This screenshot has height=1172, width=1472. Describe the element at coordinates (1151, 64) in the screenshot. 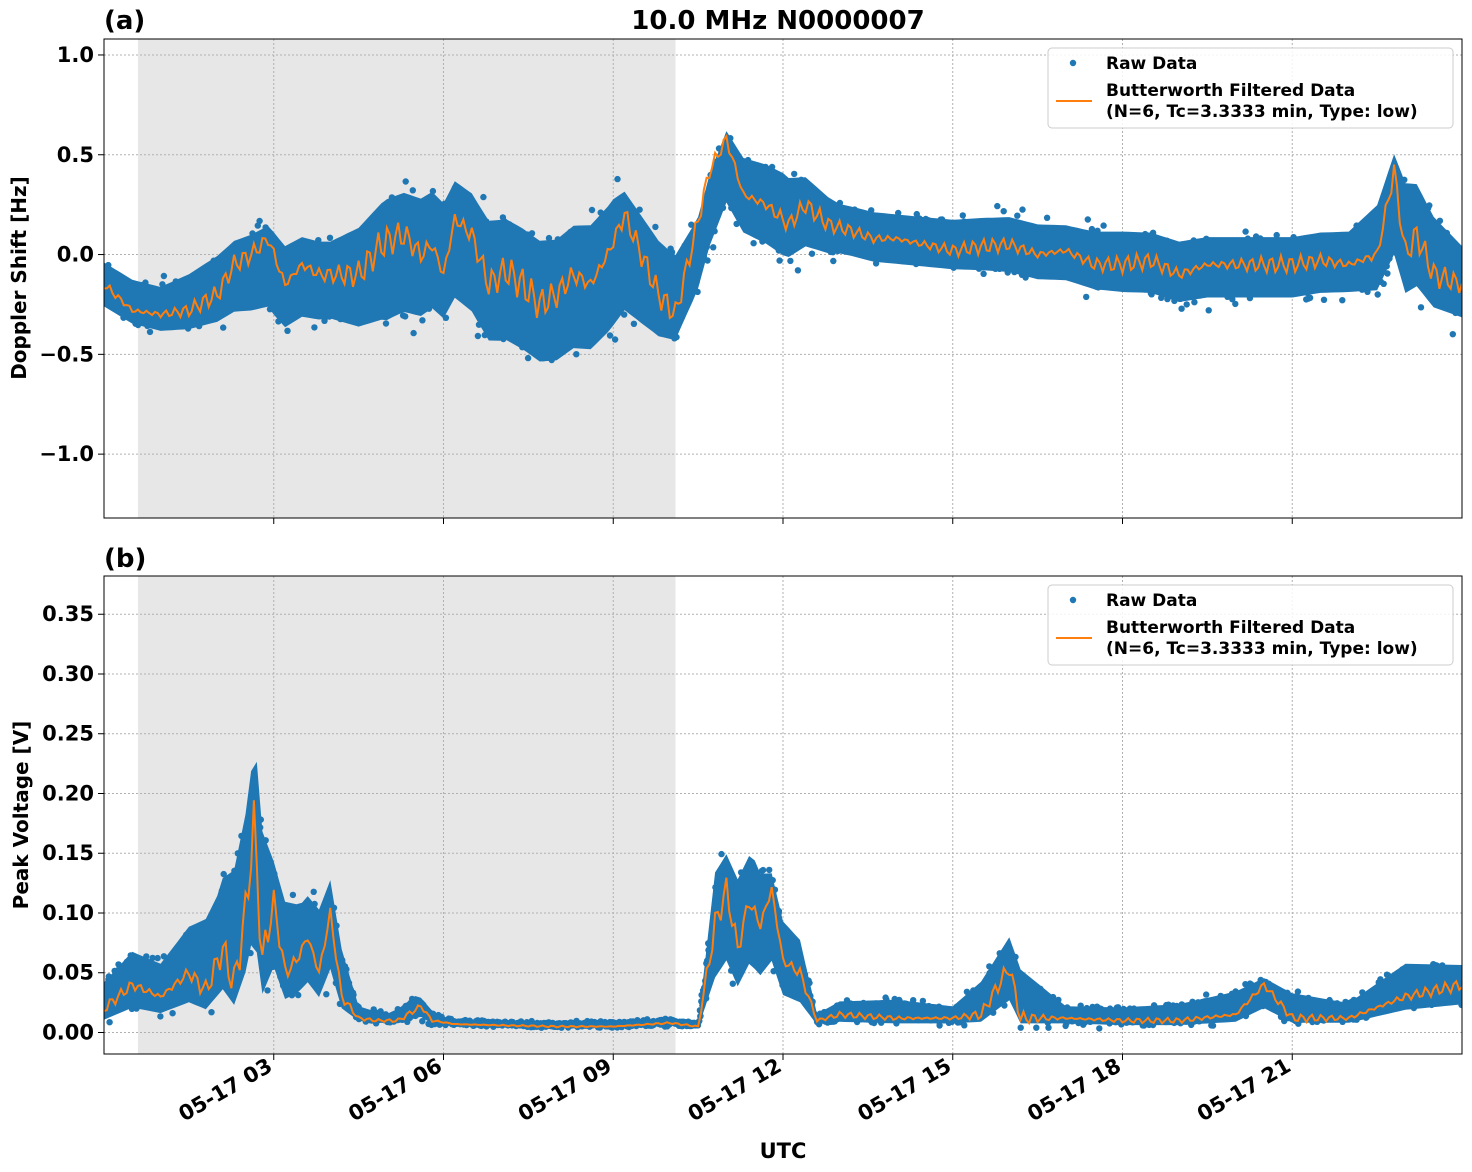

I see `legend-raw-label: Raw Data` at that location.